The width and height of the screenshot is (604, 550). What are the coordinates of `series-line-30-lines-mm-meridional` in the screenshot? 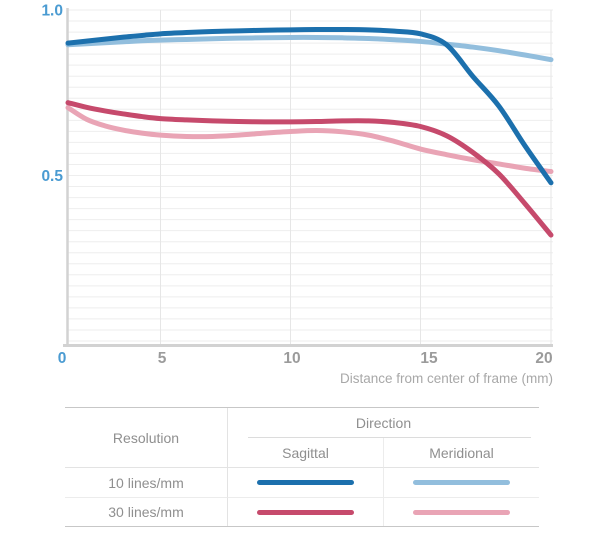 It's located at (309, 140).